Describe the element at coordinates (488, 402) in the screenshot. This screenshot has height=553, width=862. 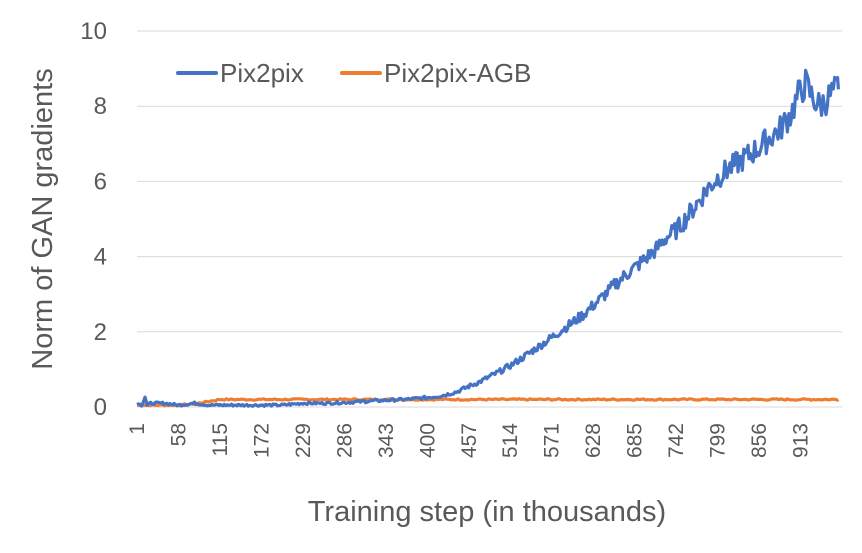
I see `series-line-pix2pix-agb` at that location.